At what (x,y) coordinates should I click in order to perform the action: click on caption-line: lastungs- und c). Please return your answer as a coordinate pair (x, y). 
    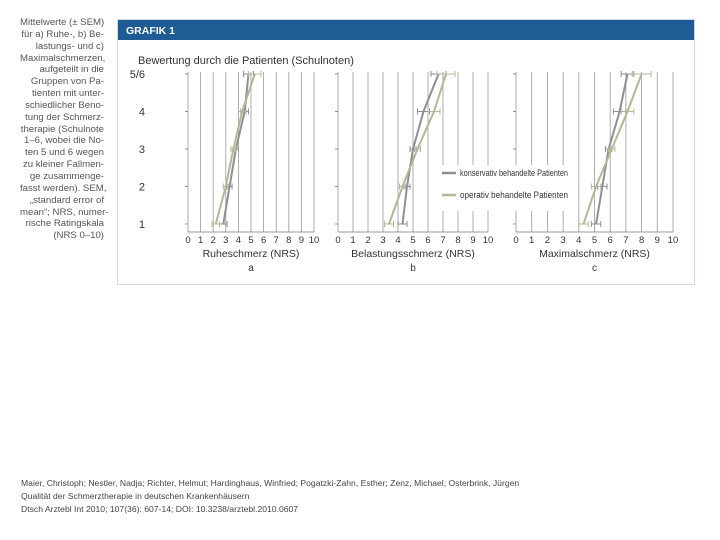
    Looking at the image, I should click on (69, 46).